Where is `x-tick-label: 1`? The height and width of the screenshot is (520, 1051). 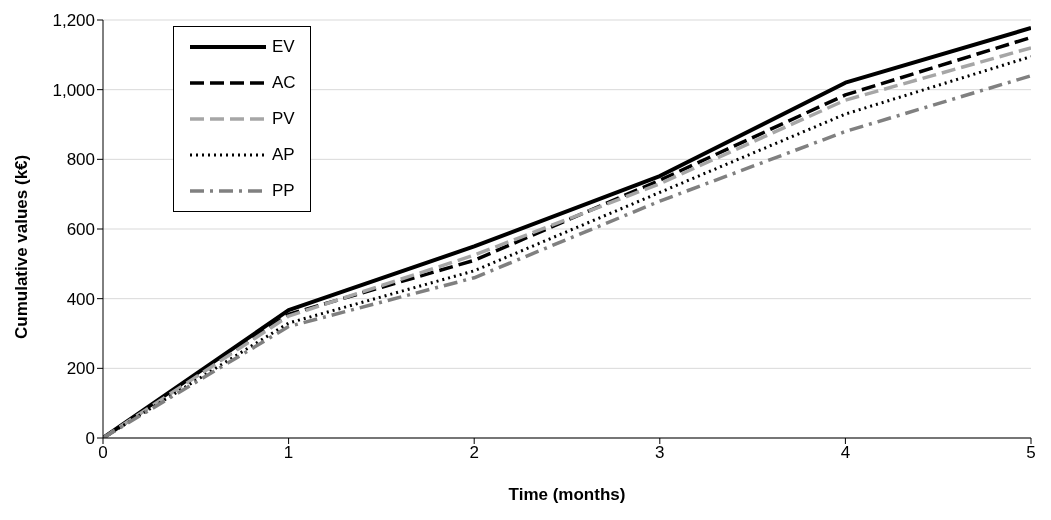
x-tick-label: 1 is located at coordinates (288, 453).